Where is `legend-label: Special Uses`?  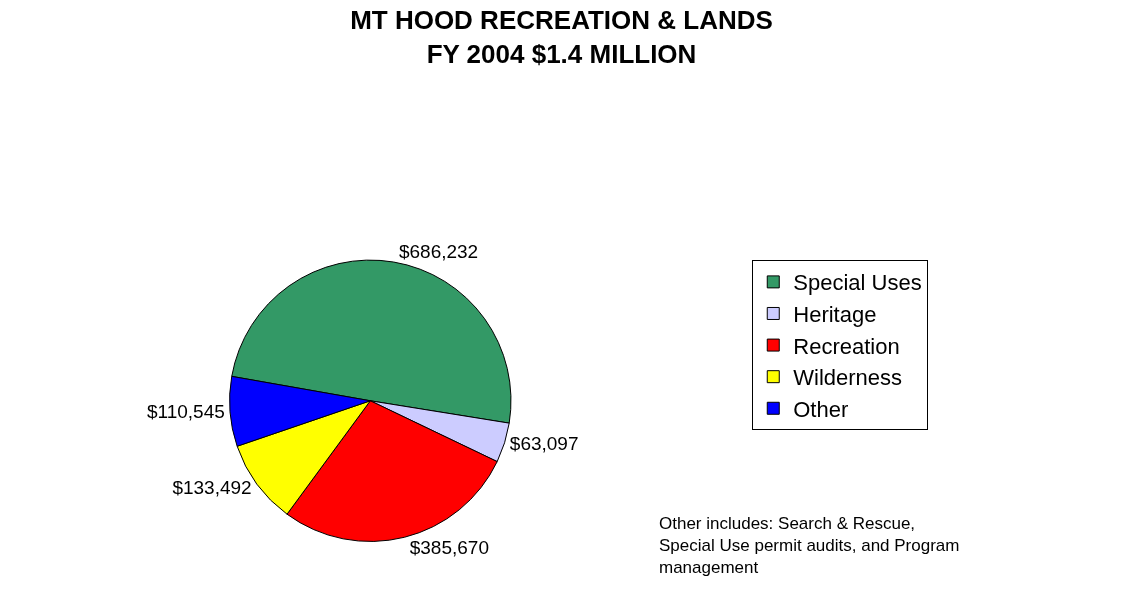 legend-label: Special Uses is located at coordinates (857, 283).